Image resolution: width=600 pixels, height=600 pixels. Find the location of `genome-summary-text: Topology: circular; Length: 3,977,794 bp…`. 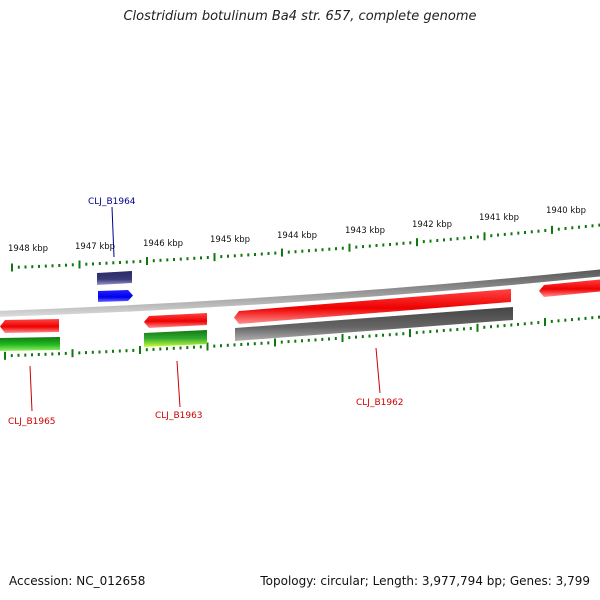

genome-summary-text: Topology: circular; Length: 3,977,794 bp… is located at coordinates (425, 581).